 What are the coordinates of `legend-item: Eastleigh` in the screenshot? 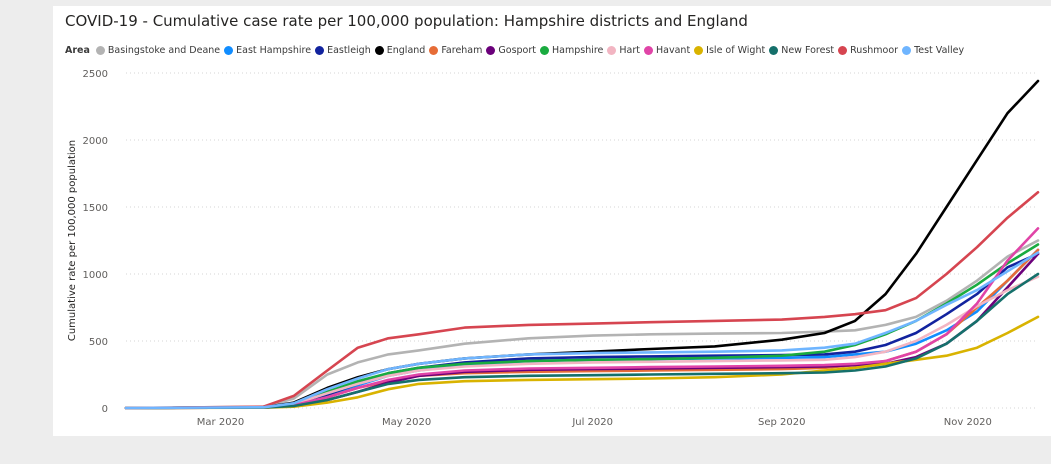 It's located at (343, 50).